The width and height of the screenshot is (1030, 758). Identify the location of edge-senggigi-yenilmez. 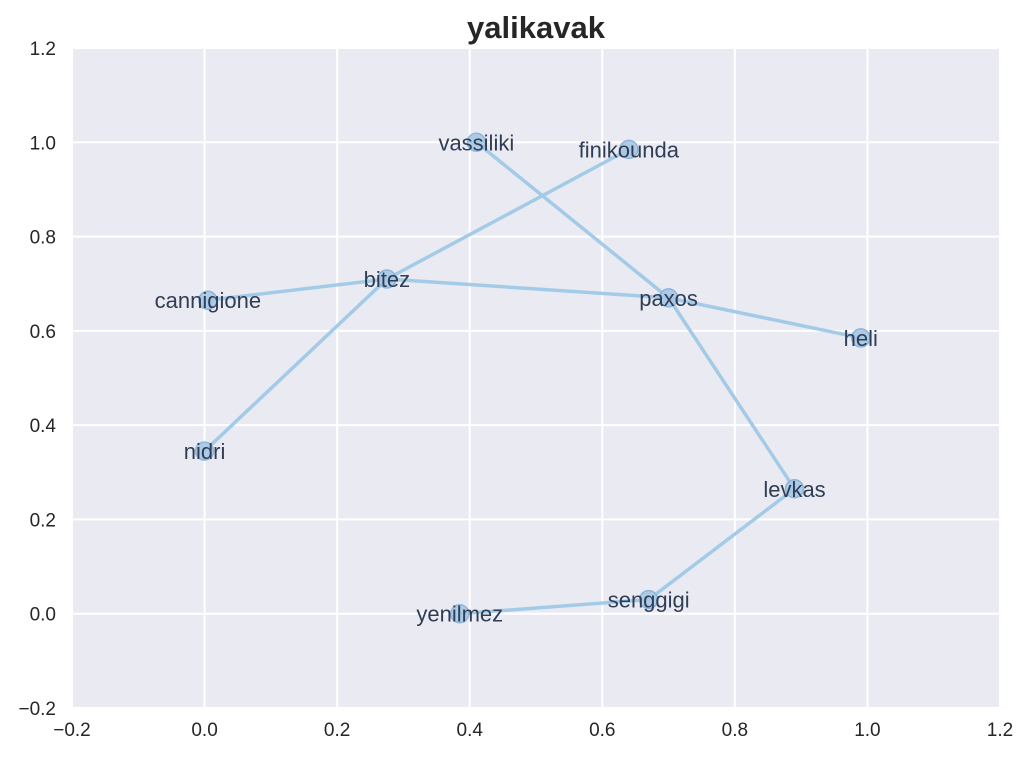
(554, 606).